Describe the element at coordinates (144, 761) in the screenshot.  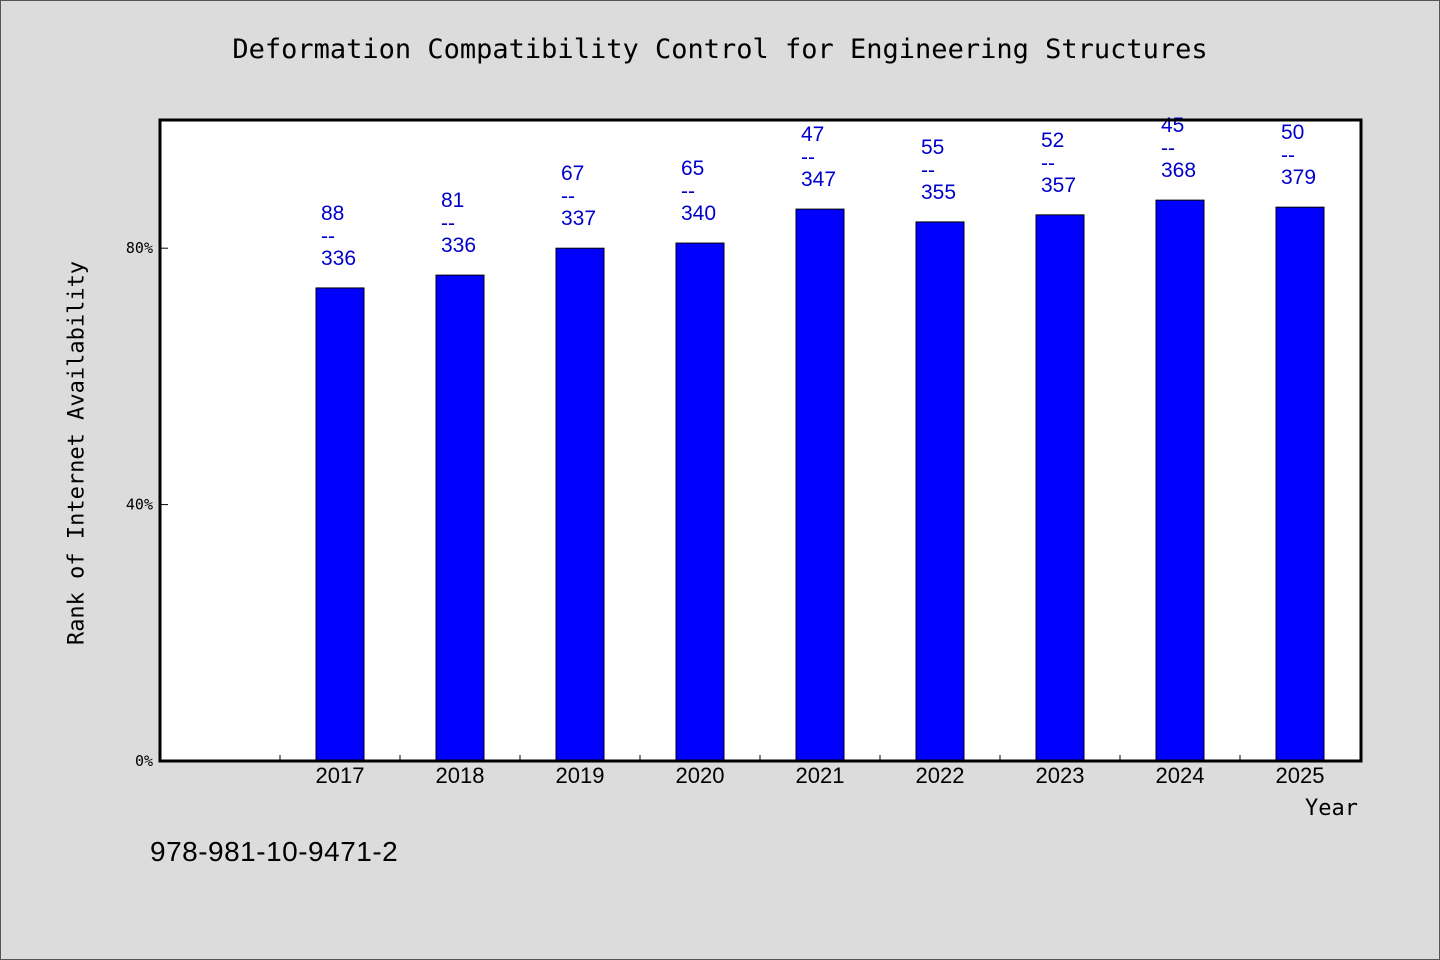
I see `y-tick-label: 0%` at that location.